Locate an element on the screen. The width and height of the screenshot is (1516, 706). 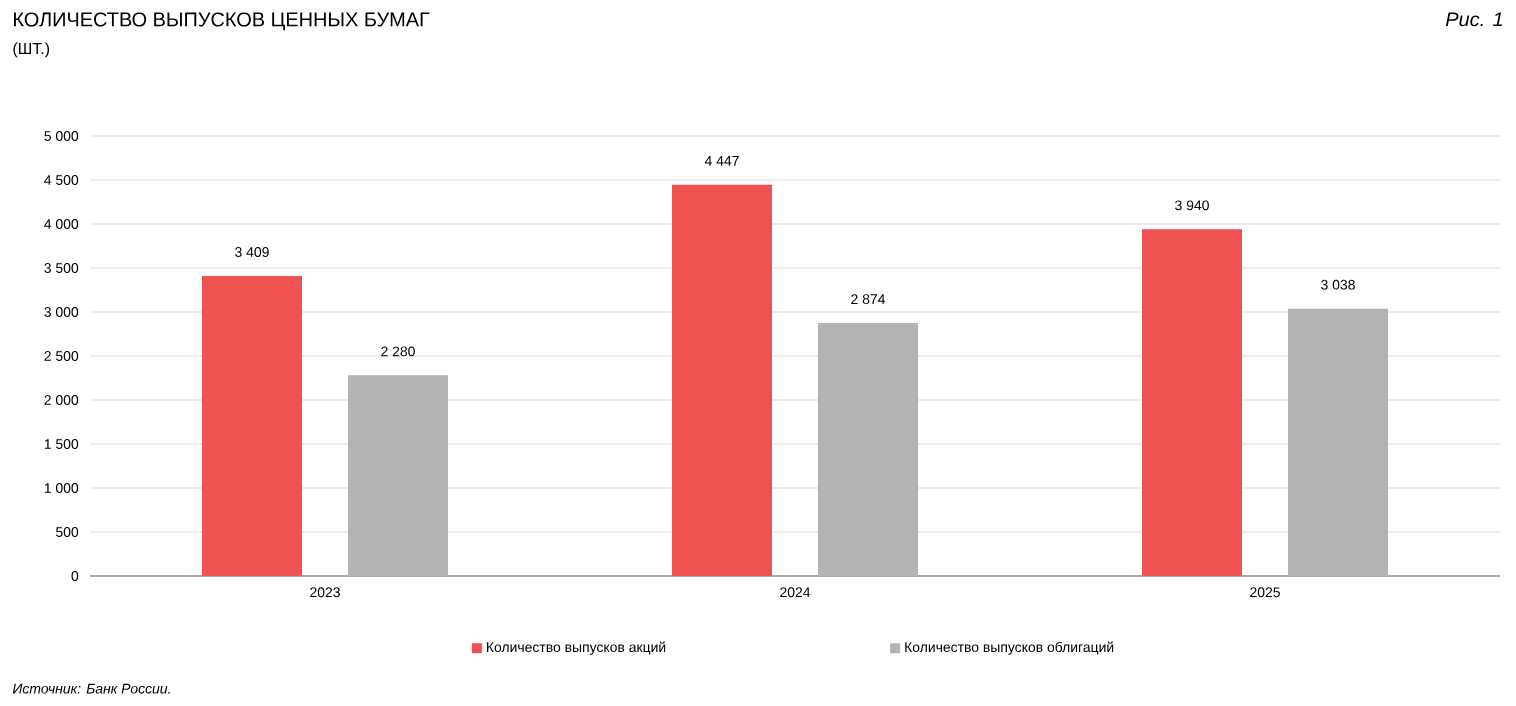
text: Рис. 1 is located at coordinates (1473, 19).